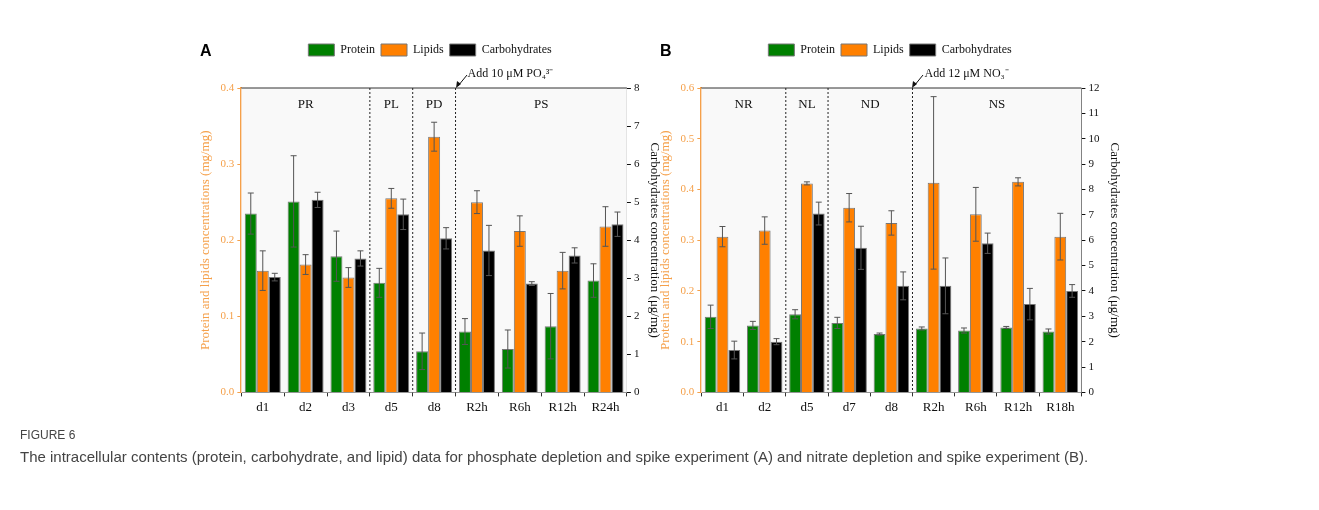 This screenshot has height=510, width=1319. What do you see at coordinates (555, 456) in the screenshot?
I see `text: The intracellular contents (protein, carbohydrate, and lipid) data for phosphate depletion and spike experiment (A) and nitrate depletion and spike experiment (B).` at bounding box center [555, 456].